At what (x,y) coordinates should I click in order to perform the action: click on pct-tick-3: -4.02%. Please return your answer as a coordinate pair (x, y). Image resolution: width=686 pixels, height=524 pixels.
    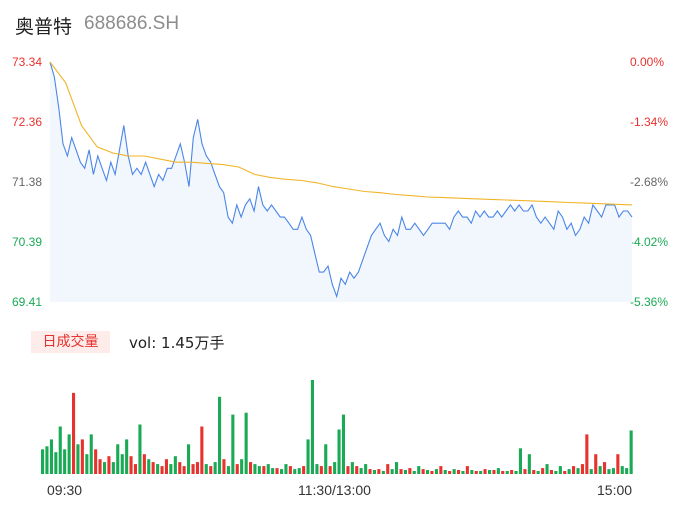
    Looking at the image, I should click on (649, 242).